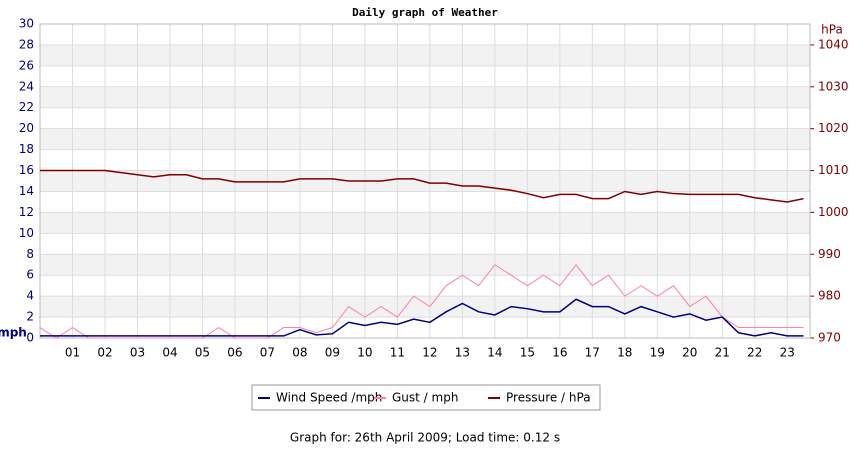 This screenshot has height=454, width=850. What do you see at coordinates (657, 353) in the screenshot?
I see `x-tick-label: 19` at bounding box center [657, 353].